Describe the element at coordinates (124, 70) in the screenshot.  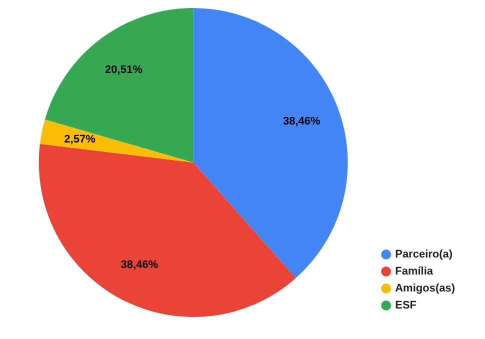
I see `data-label: 20,51%` at that location.